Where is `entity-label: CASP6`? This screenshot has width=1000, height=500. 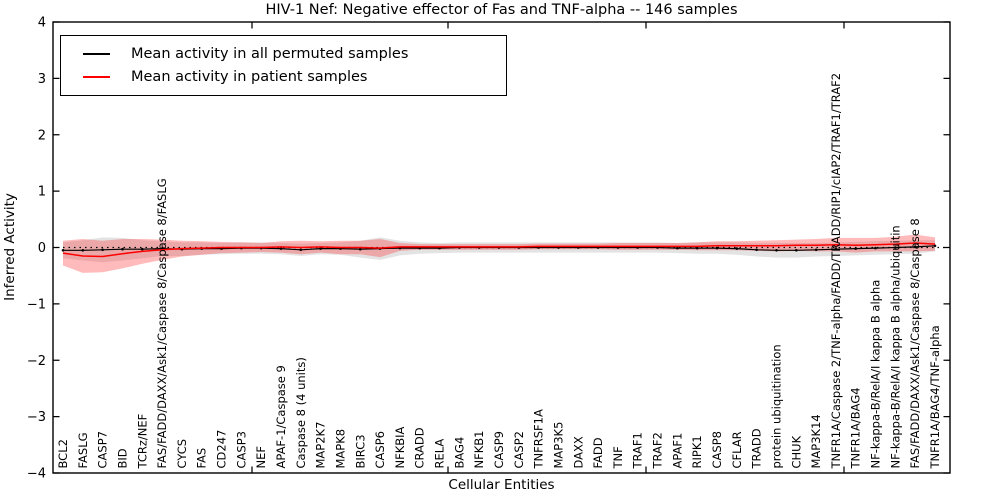 entity-label: CASP6 is located at coordinates (380, 449).